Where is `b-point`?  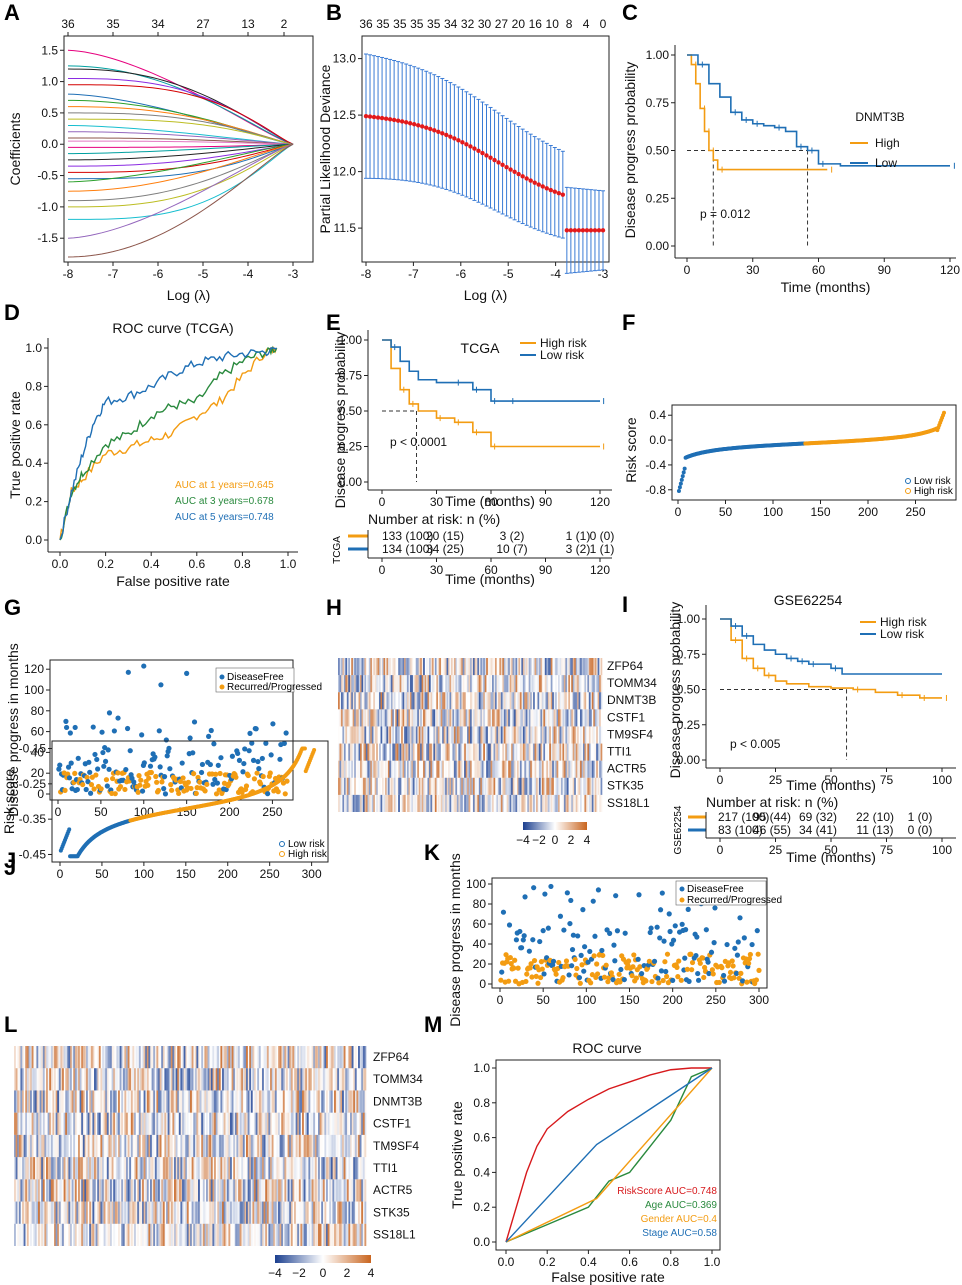
b-point is located at coordinates (478, 151).